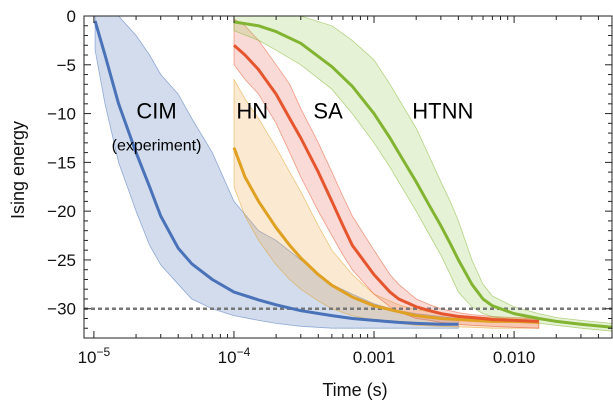  What do you see at coordinates (156, 110) in the screenshot?
I see `series-annotation: CIM` at bounding box center [156, 110].